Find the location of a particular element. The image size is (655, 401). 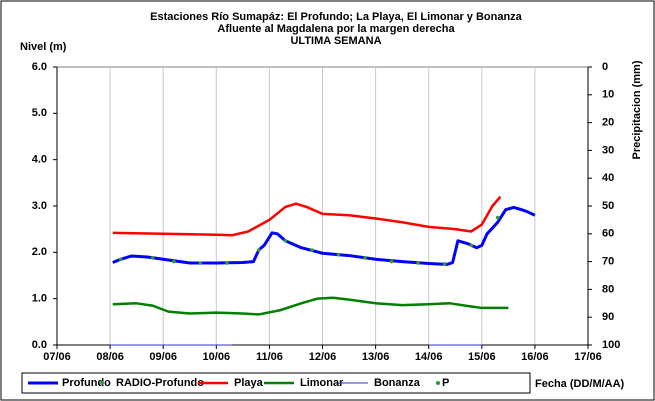

y2-tick-label: 0 is located at coordinates (605, 67).